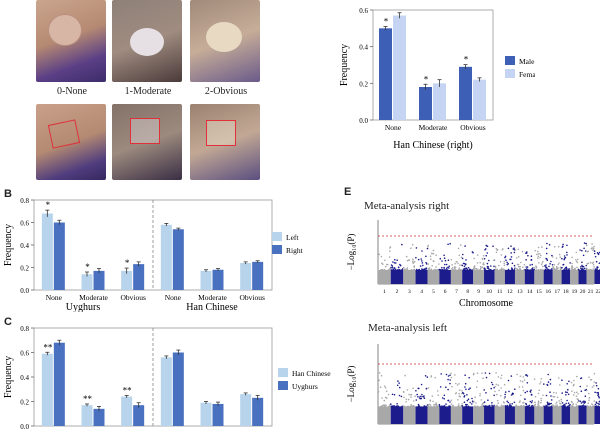 This screenshot has height=429, width=600. Describe the element at coordinates (566, 292) in the screenshot. I see `chromosome-tick-label: 18` at that location.